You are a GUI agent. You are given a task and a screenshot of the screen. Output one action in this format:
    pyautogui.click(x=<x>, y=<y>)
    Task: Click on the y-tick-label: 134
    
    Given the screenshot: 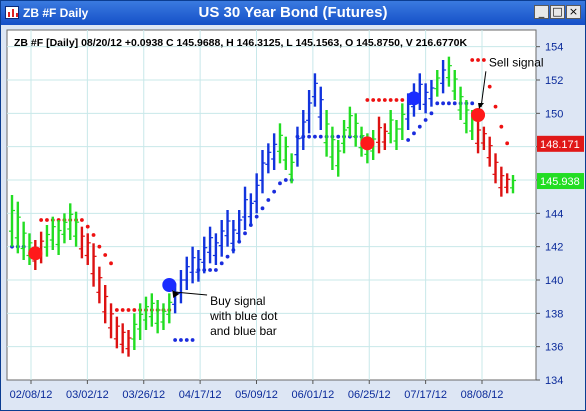 What is the action you would take?
    pyautogui.click(x=554, y=381)
    